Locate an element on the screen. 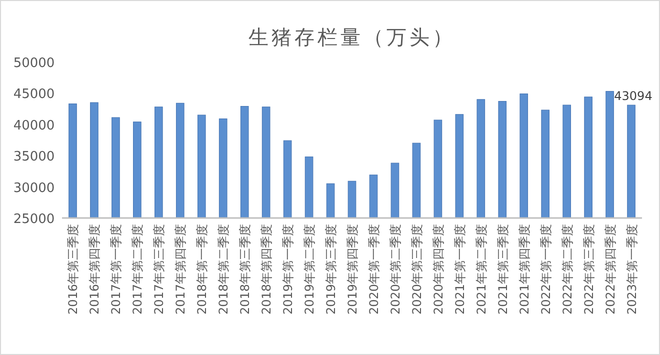 The height and width of the screenshot is (355, 660). x-tick-label: 2017年第三季度 is located at coordinates (159, 269).